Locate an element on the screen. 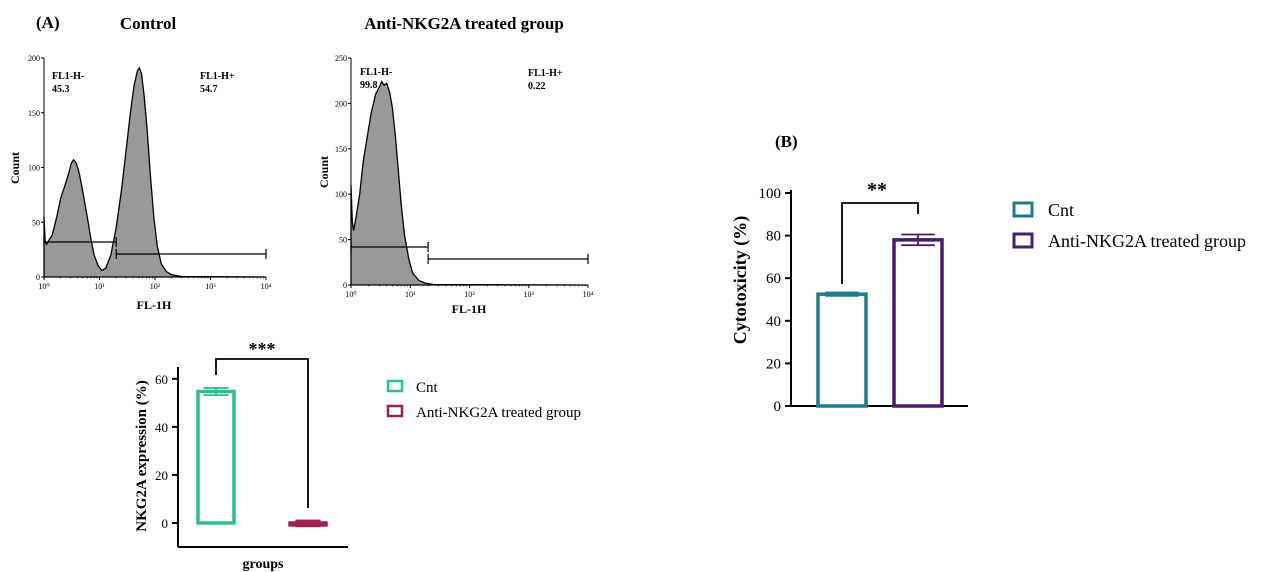 The height and width of the screenshot is (572, 1280). hist1-gate-neg-value: 45.3 is located at coordinates (61, 89).